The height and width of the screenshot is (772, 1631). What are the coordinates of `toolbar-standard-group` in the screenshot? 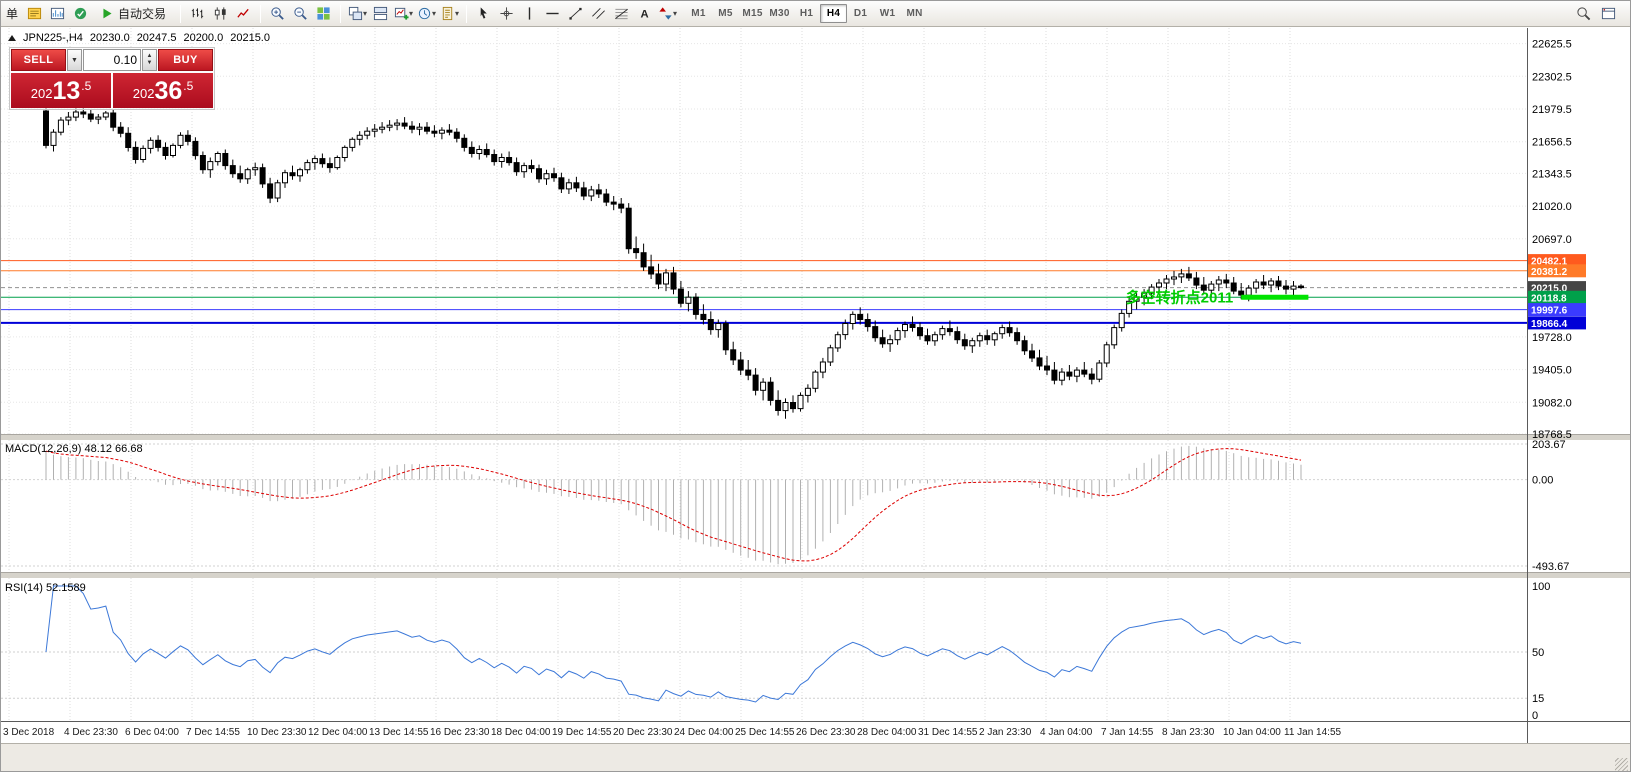 It's located at (57, 13).